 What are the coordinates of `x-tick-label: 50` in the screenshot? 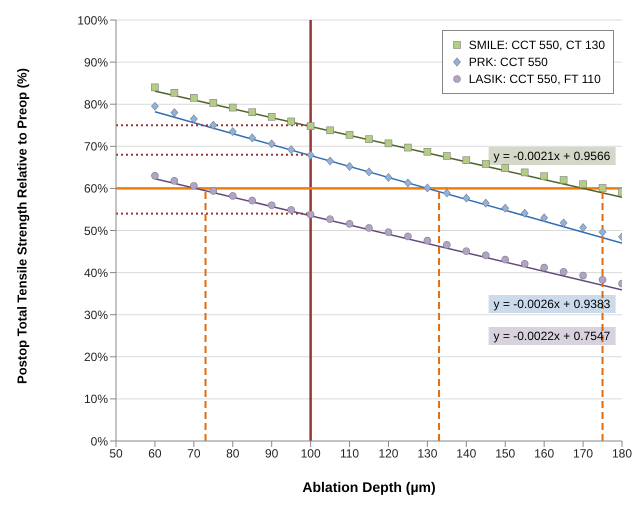 It's located at (116, 453).